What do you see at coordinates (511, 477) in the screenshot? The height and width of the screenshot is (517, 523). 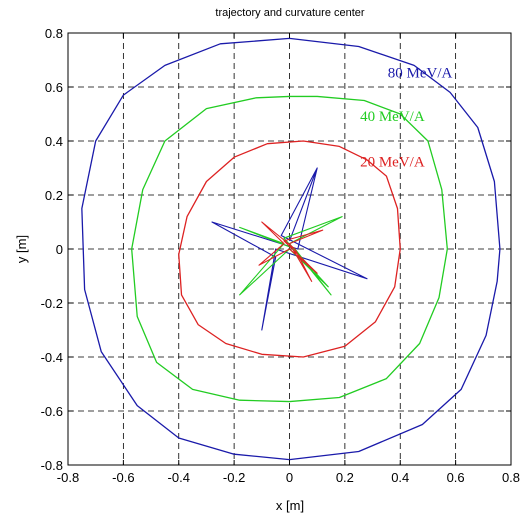 I see `x-tick-label: 0.8` at bounding box center [511, 477].